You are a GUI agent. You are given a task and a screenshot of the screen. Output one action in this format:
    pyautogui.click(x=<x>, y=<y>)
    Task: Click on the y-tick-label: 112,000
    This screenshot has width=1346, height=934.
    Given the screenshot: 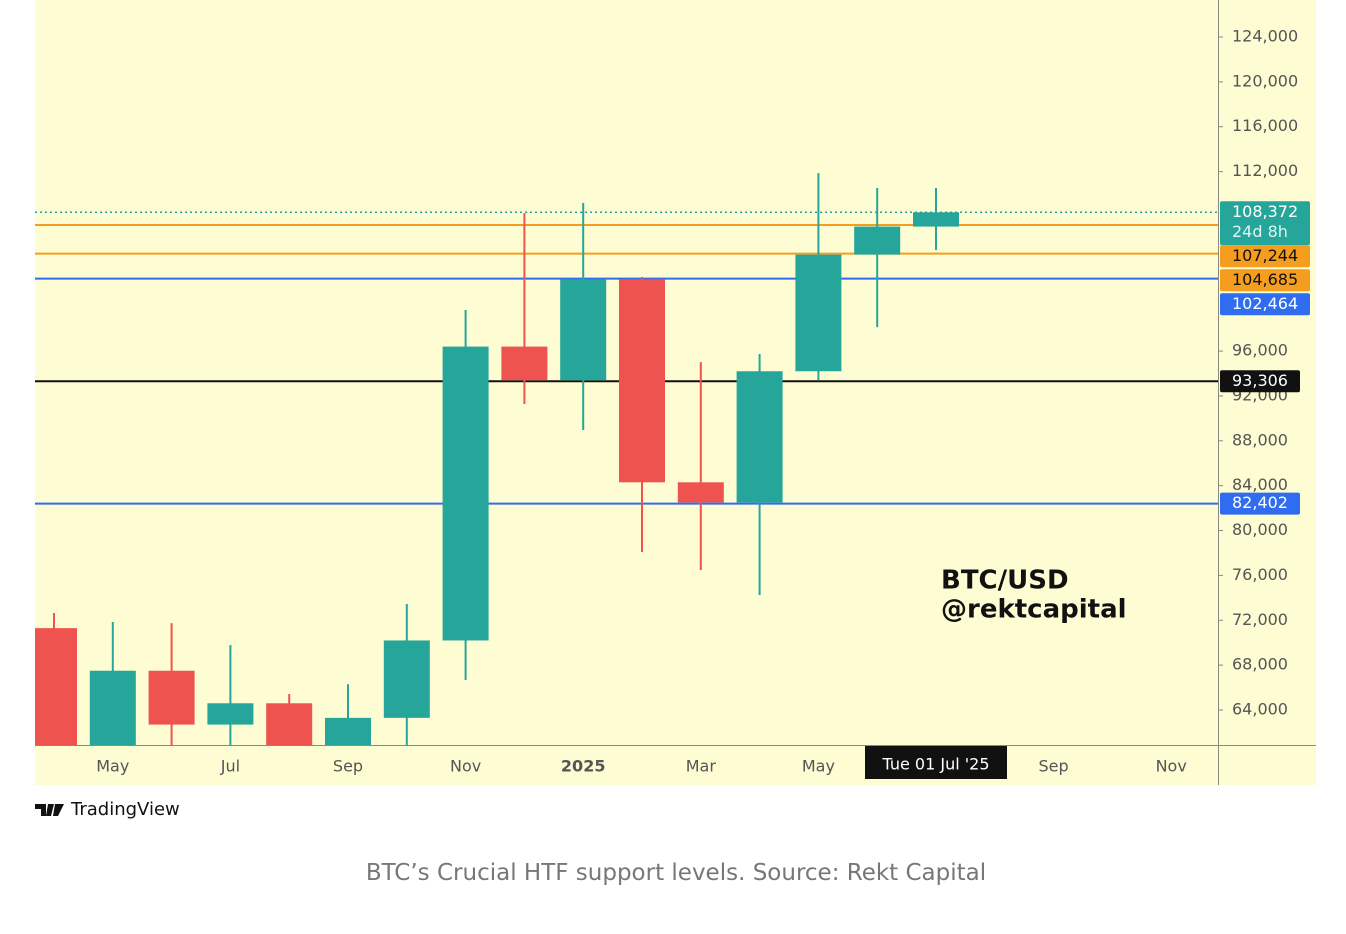 What is the action you would take?
    pyautogui.click(x=1265, y=170)
    